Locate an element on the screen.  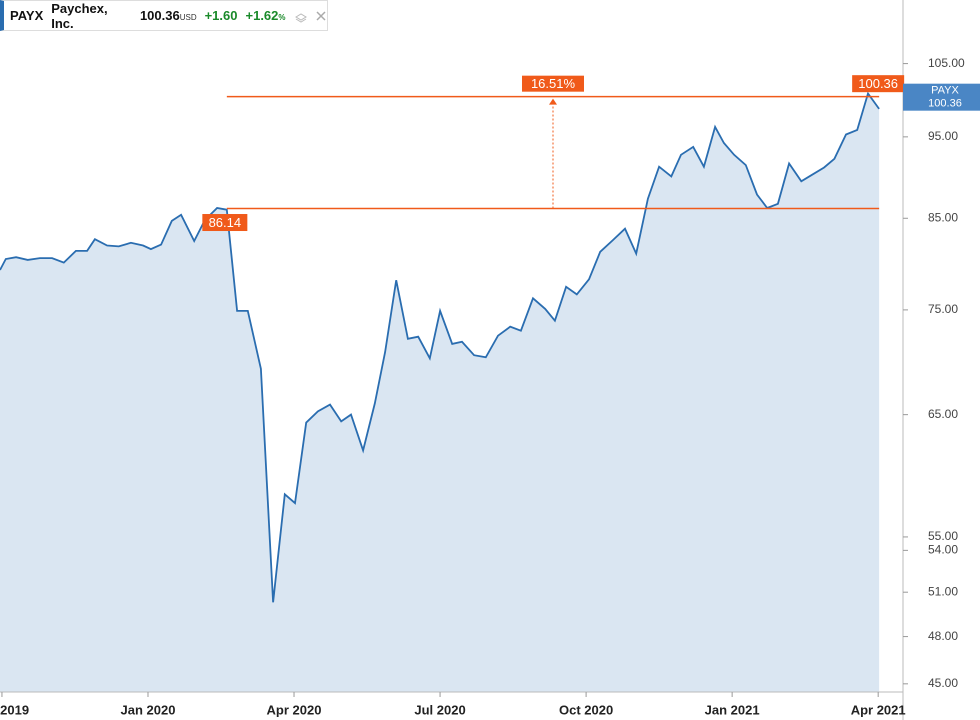
layers-icon is located at coordinates (301, 16).